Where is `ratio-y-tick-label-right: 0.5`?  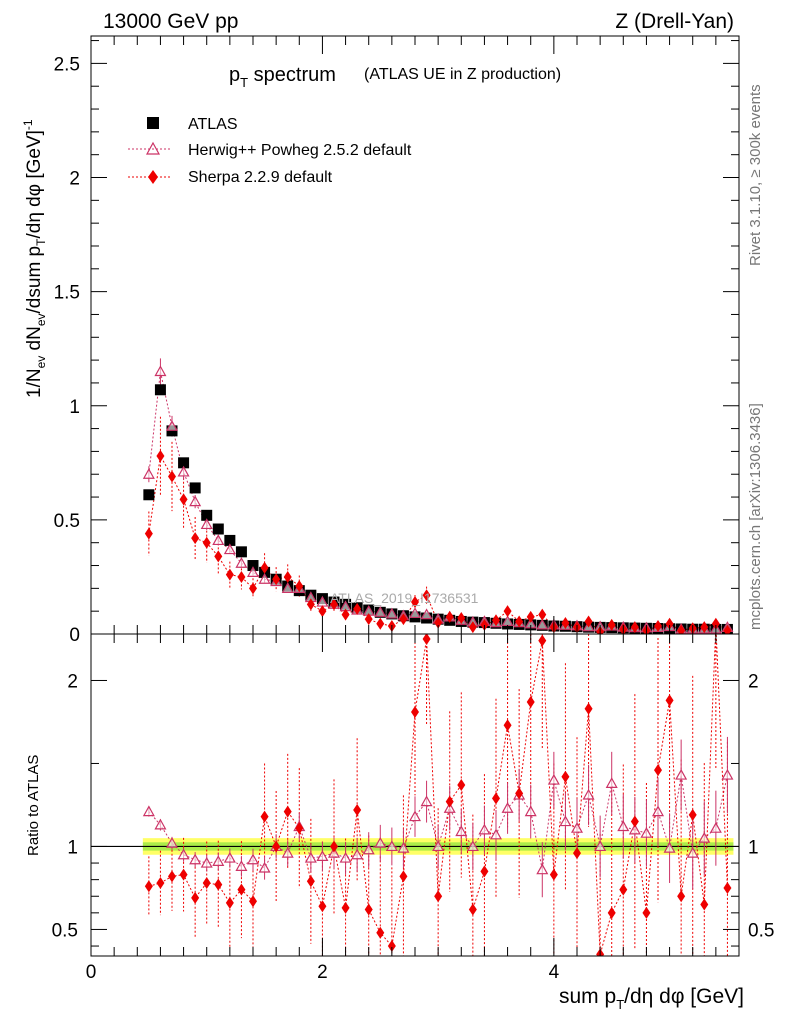
ratio-y-tick-label-right: 0.5 is located at coordinates (761, 930).